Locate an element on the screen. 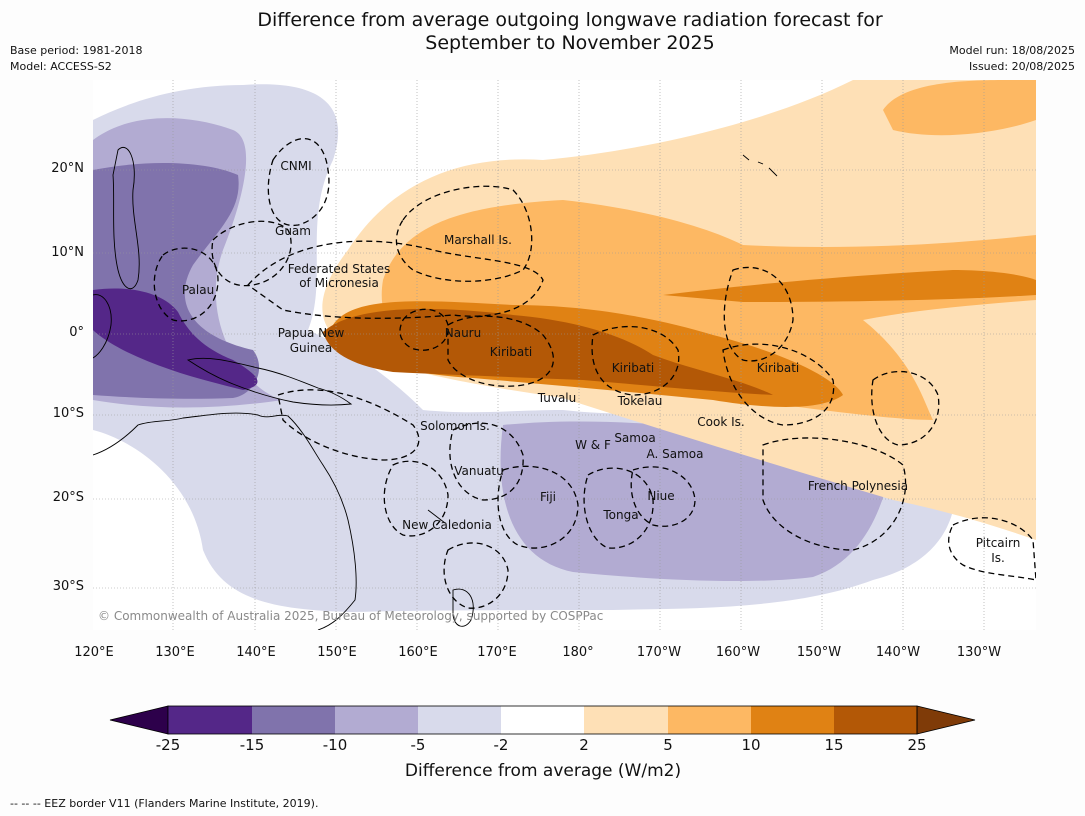  lat-label: 20°S is located at coordinates (68, 497).